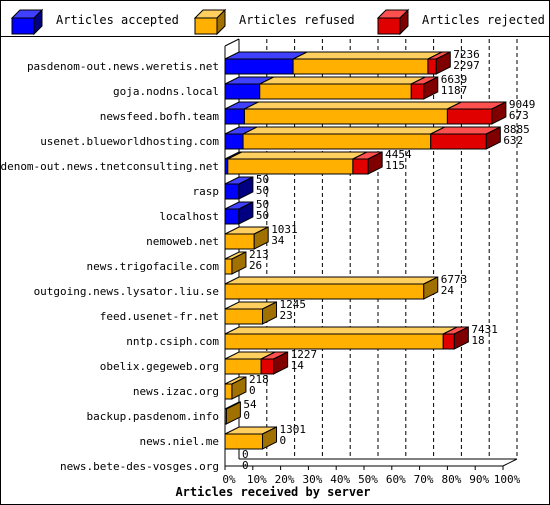 The width and height of the screenshot is (550, 505). What do you see at coordinates (259, 379) in the screenshot?
I see `value-label-total: 218` at bounding box center [259, 379].